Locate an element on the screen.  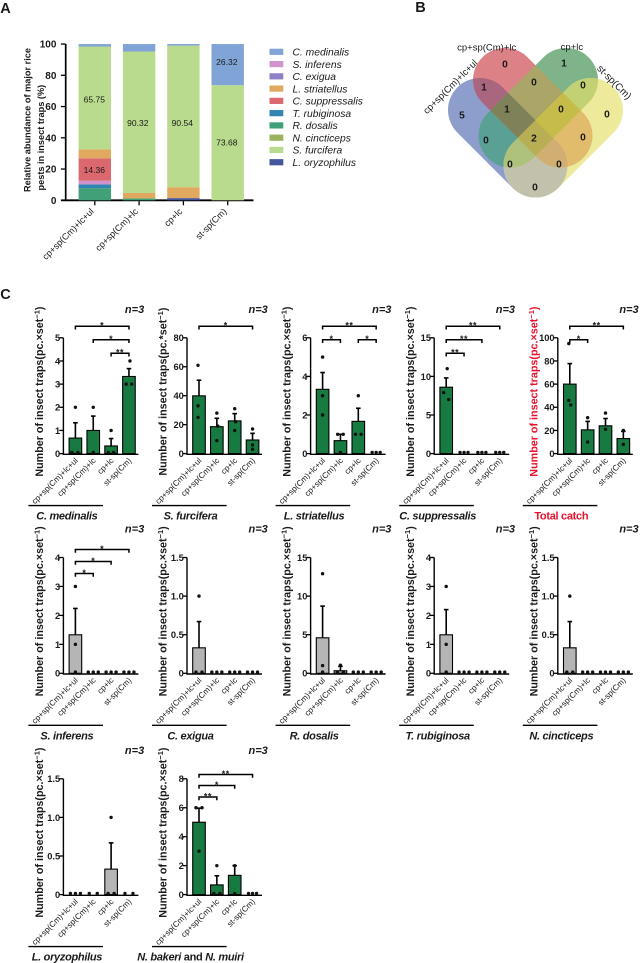
svg-text: T. rubiginosa is located at coordinates (438, 736).